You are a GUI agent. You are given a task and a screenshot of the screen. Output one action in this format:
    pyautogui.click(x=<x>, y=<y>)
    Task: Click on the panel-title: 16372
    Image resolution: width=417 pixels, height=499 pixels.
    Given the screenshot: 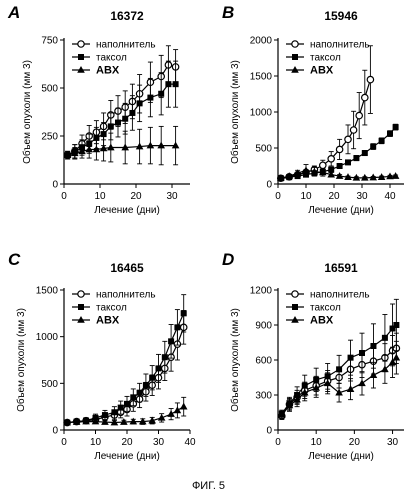 What is the action you would take?
    pyautogui.click(x=127, y=16)
    